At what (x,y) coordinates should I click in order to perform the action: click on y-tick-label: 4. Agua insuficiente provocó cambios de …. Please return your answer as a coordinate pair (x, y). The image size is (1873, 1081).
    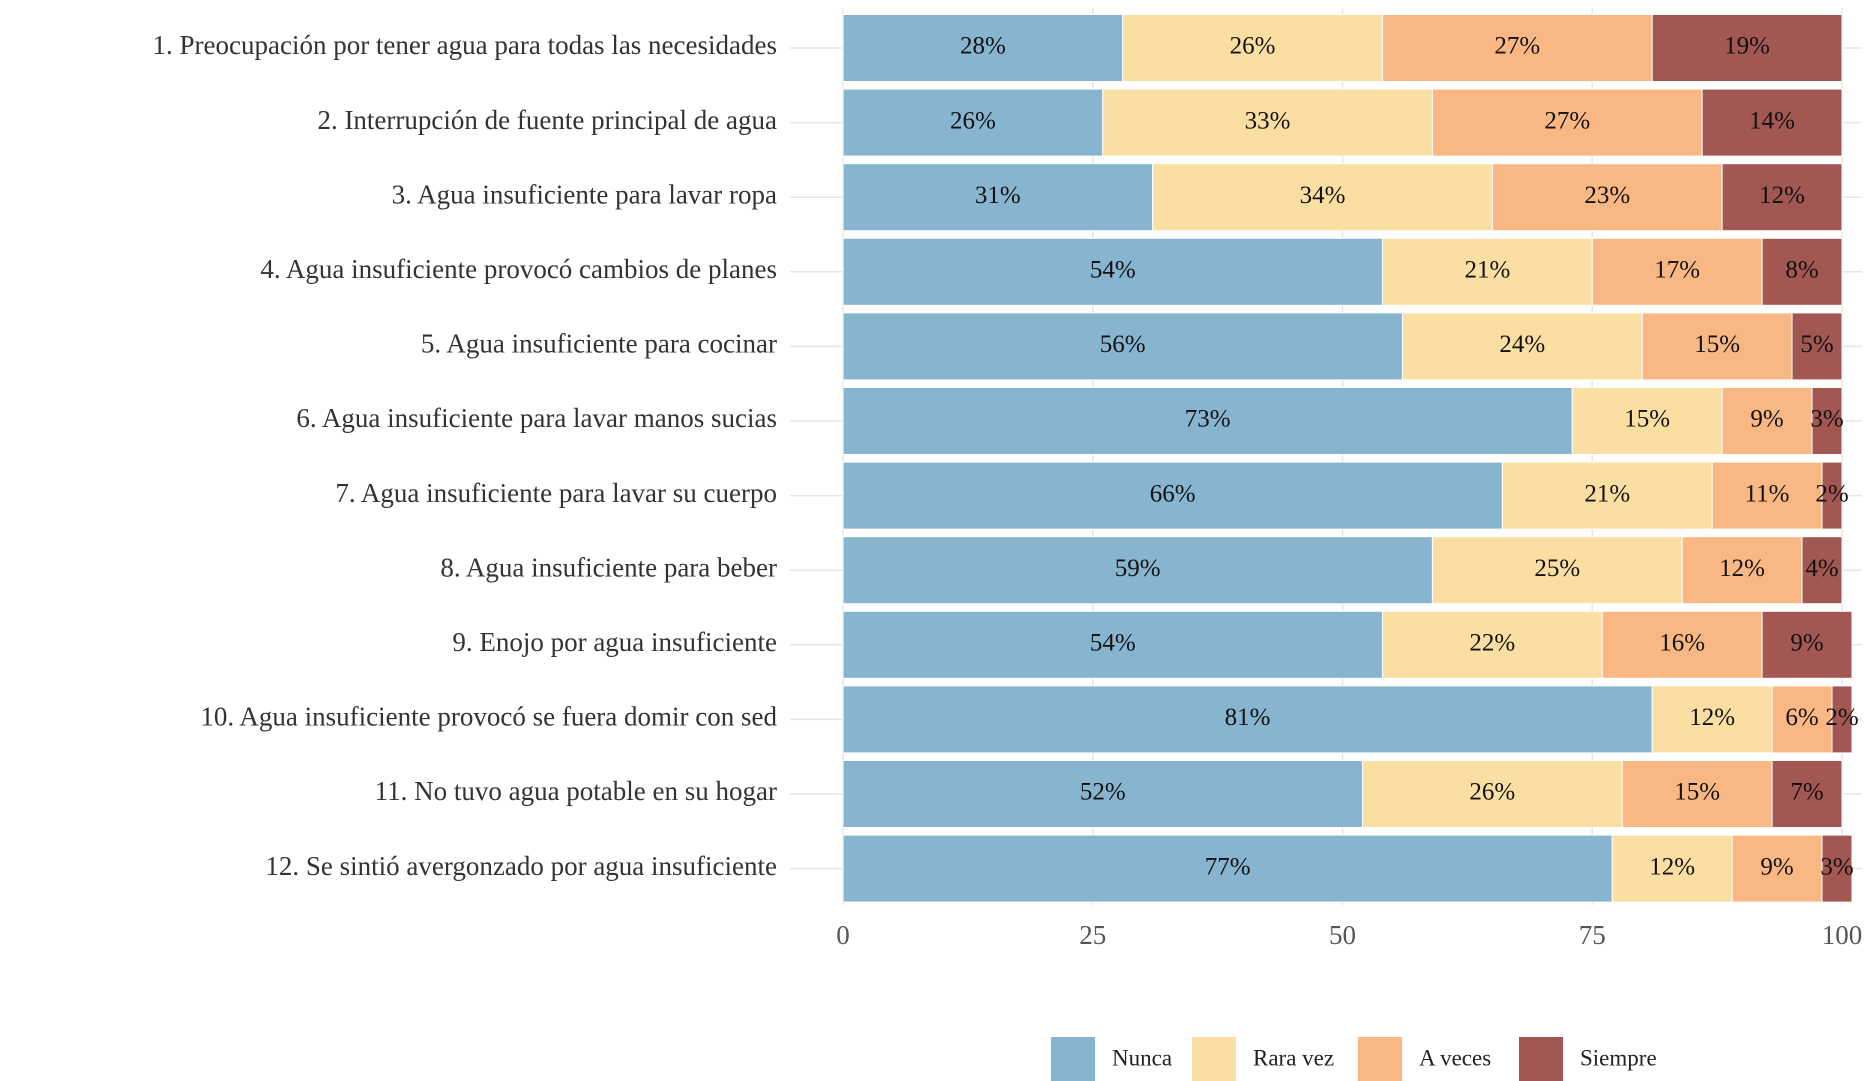
    Looking at the image, I should click on (518, 269).